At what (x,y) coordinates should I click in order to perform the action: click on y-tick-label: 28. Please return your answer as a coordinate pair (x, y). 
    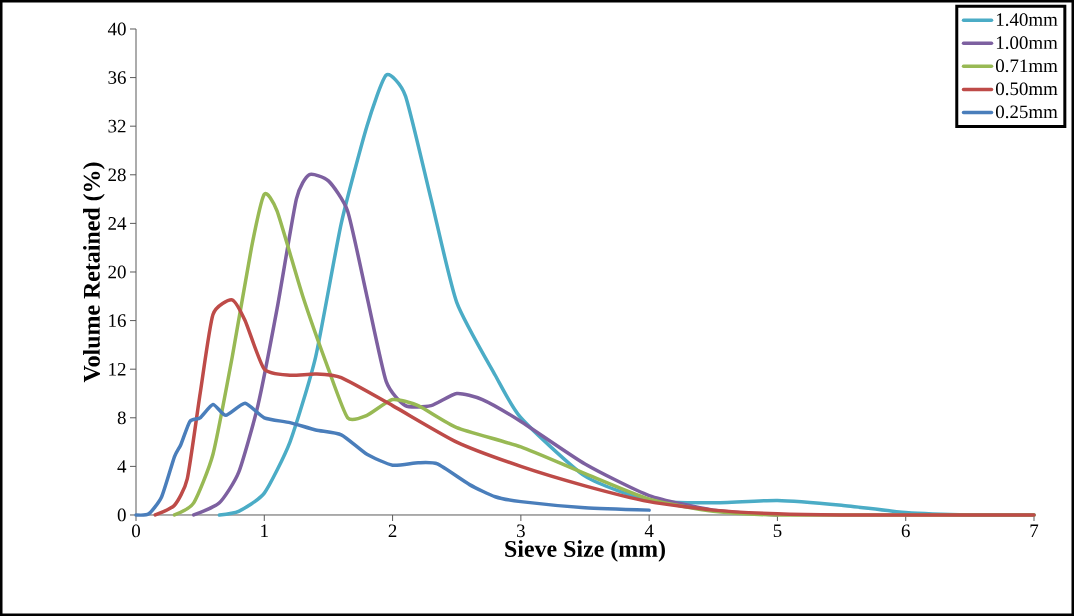
    Looking at the image, I should click on (117, 175).